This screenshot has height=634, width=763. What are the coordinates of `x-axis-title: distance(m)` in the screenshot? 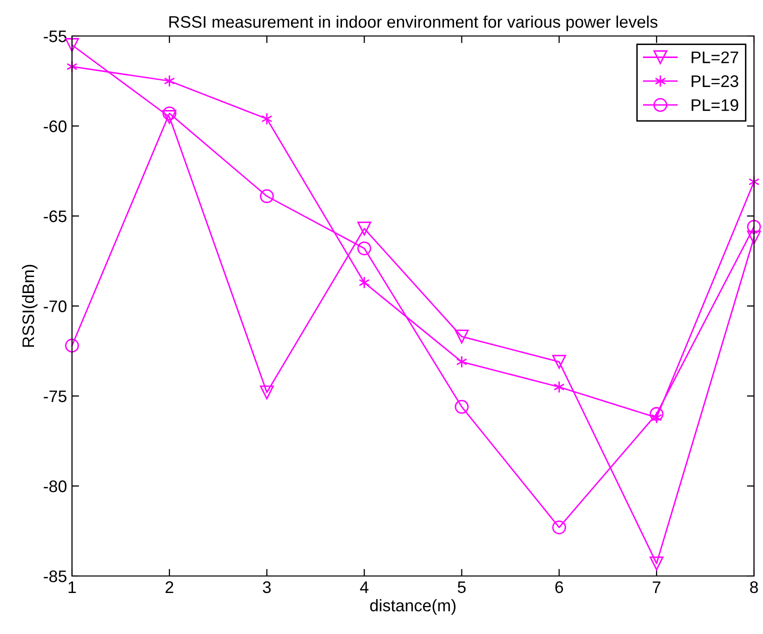 It's located at (413, 607).